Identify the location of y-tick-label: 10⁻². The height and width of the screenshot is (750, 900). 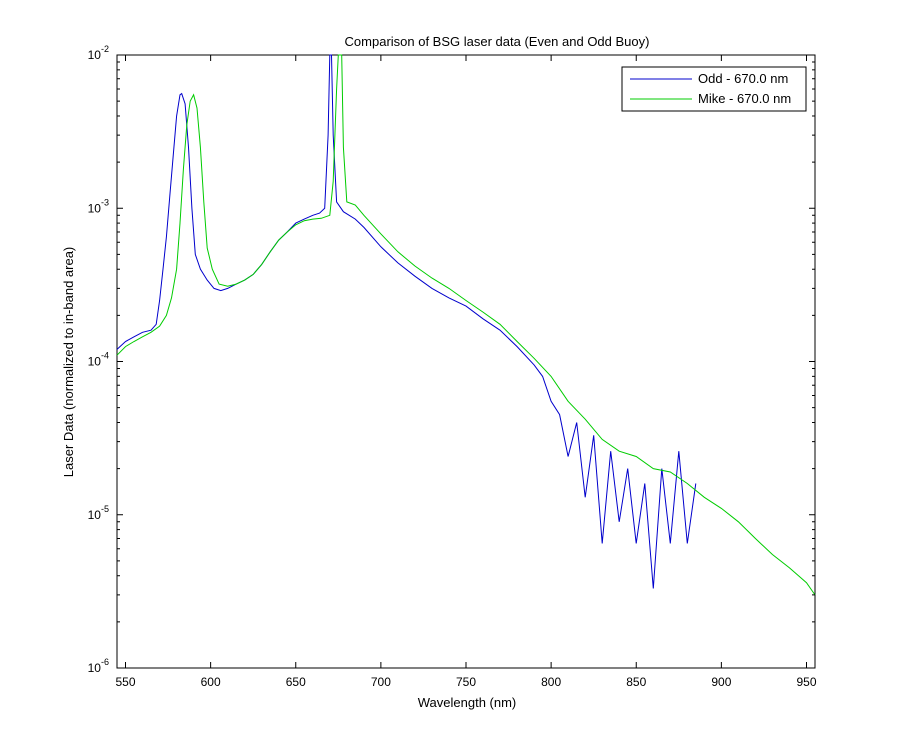
(98, 53).